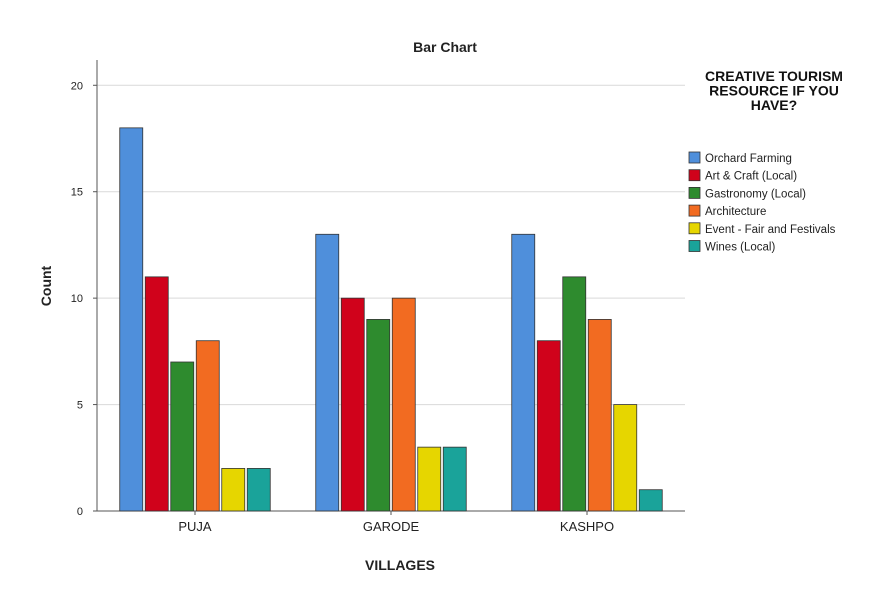  I want to click on y-axis-label: Count, so click(46, 285).